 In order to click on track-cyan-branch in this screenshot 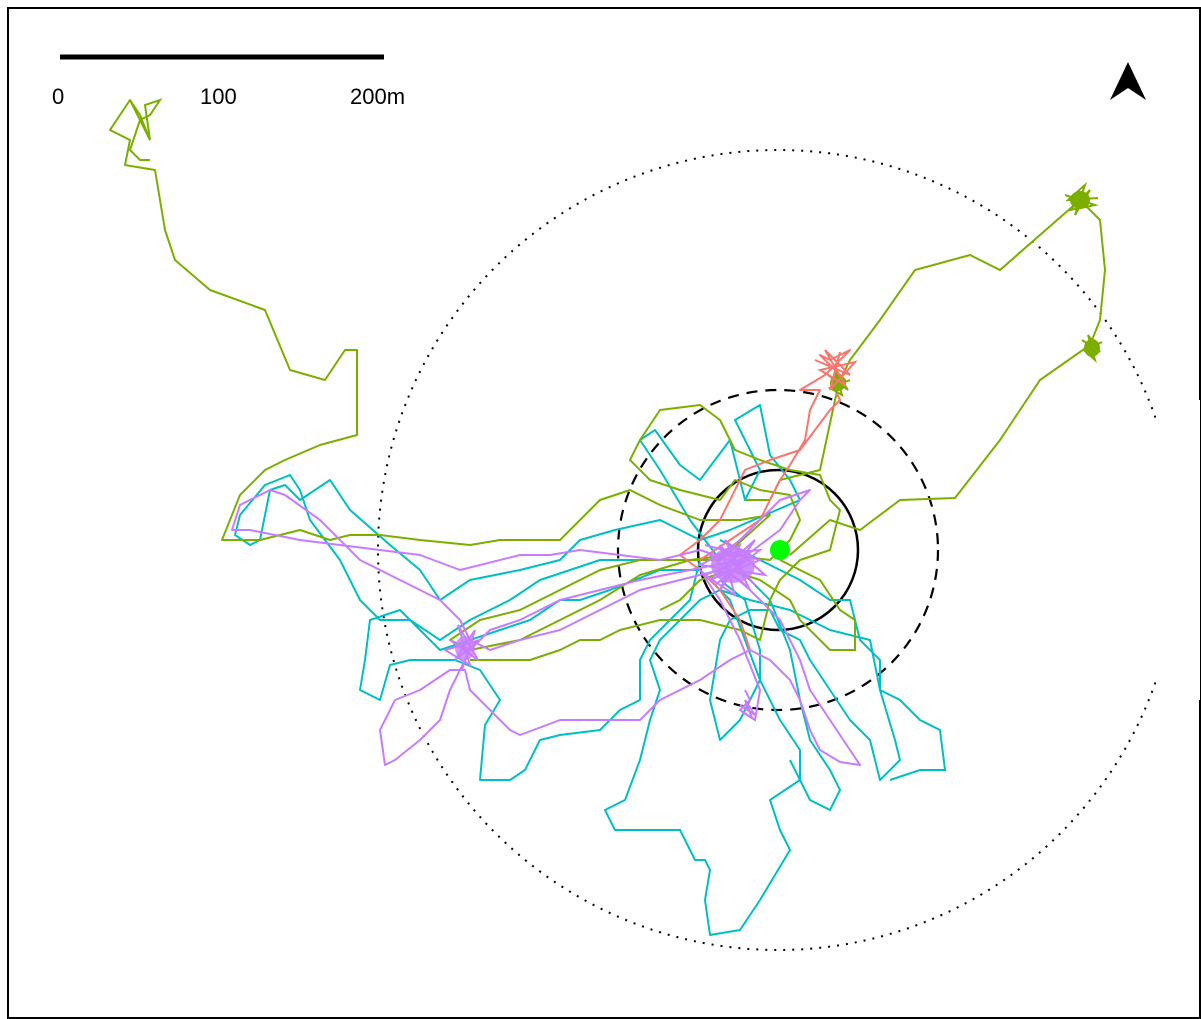, I will do `click(785, 685)`.